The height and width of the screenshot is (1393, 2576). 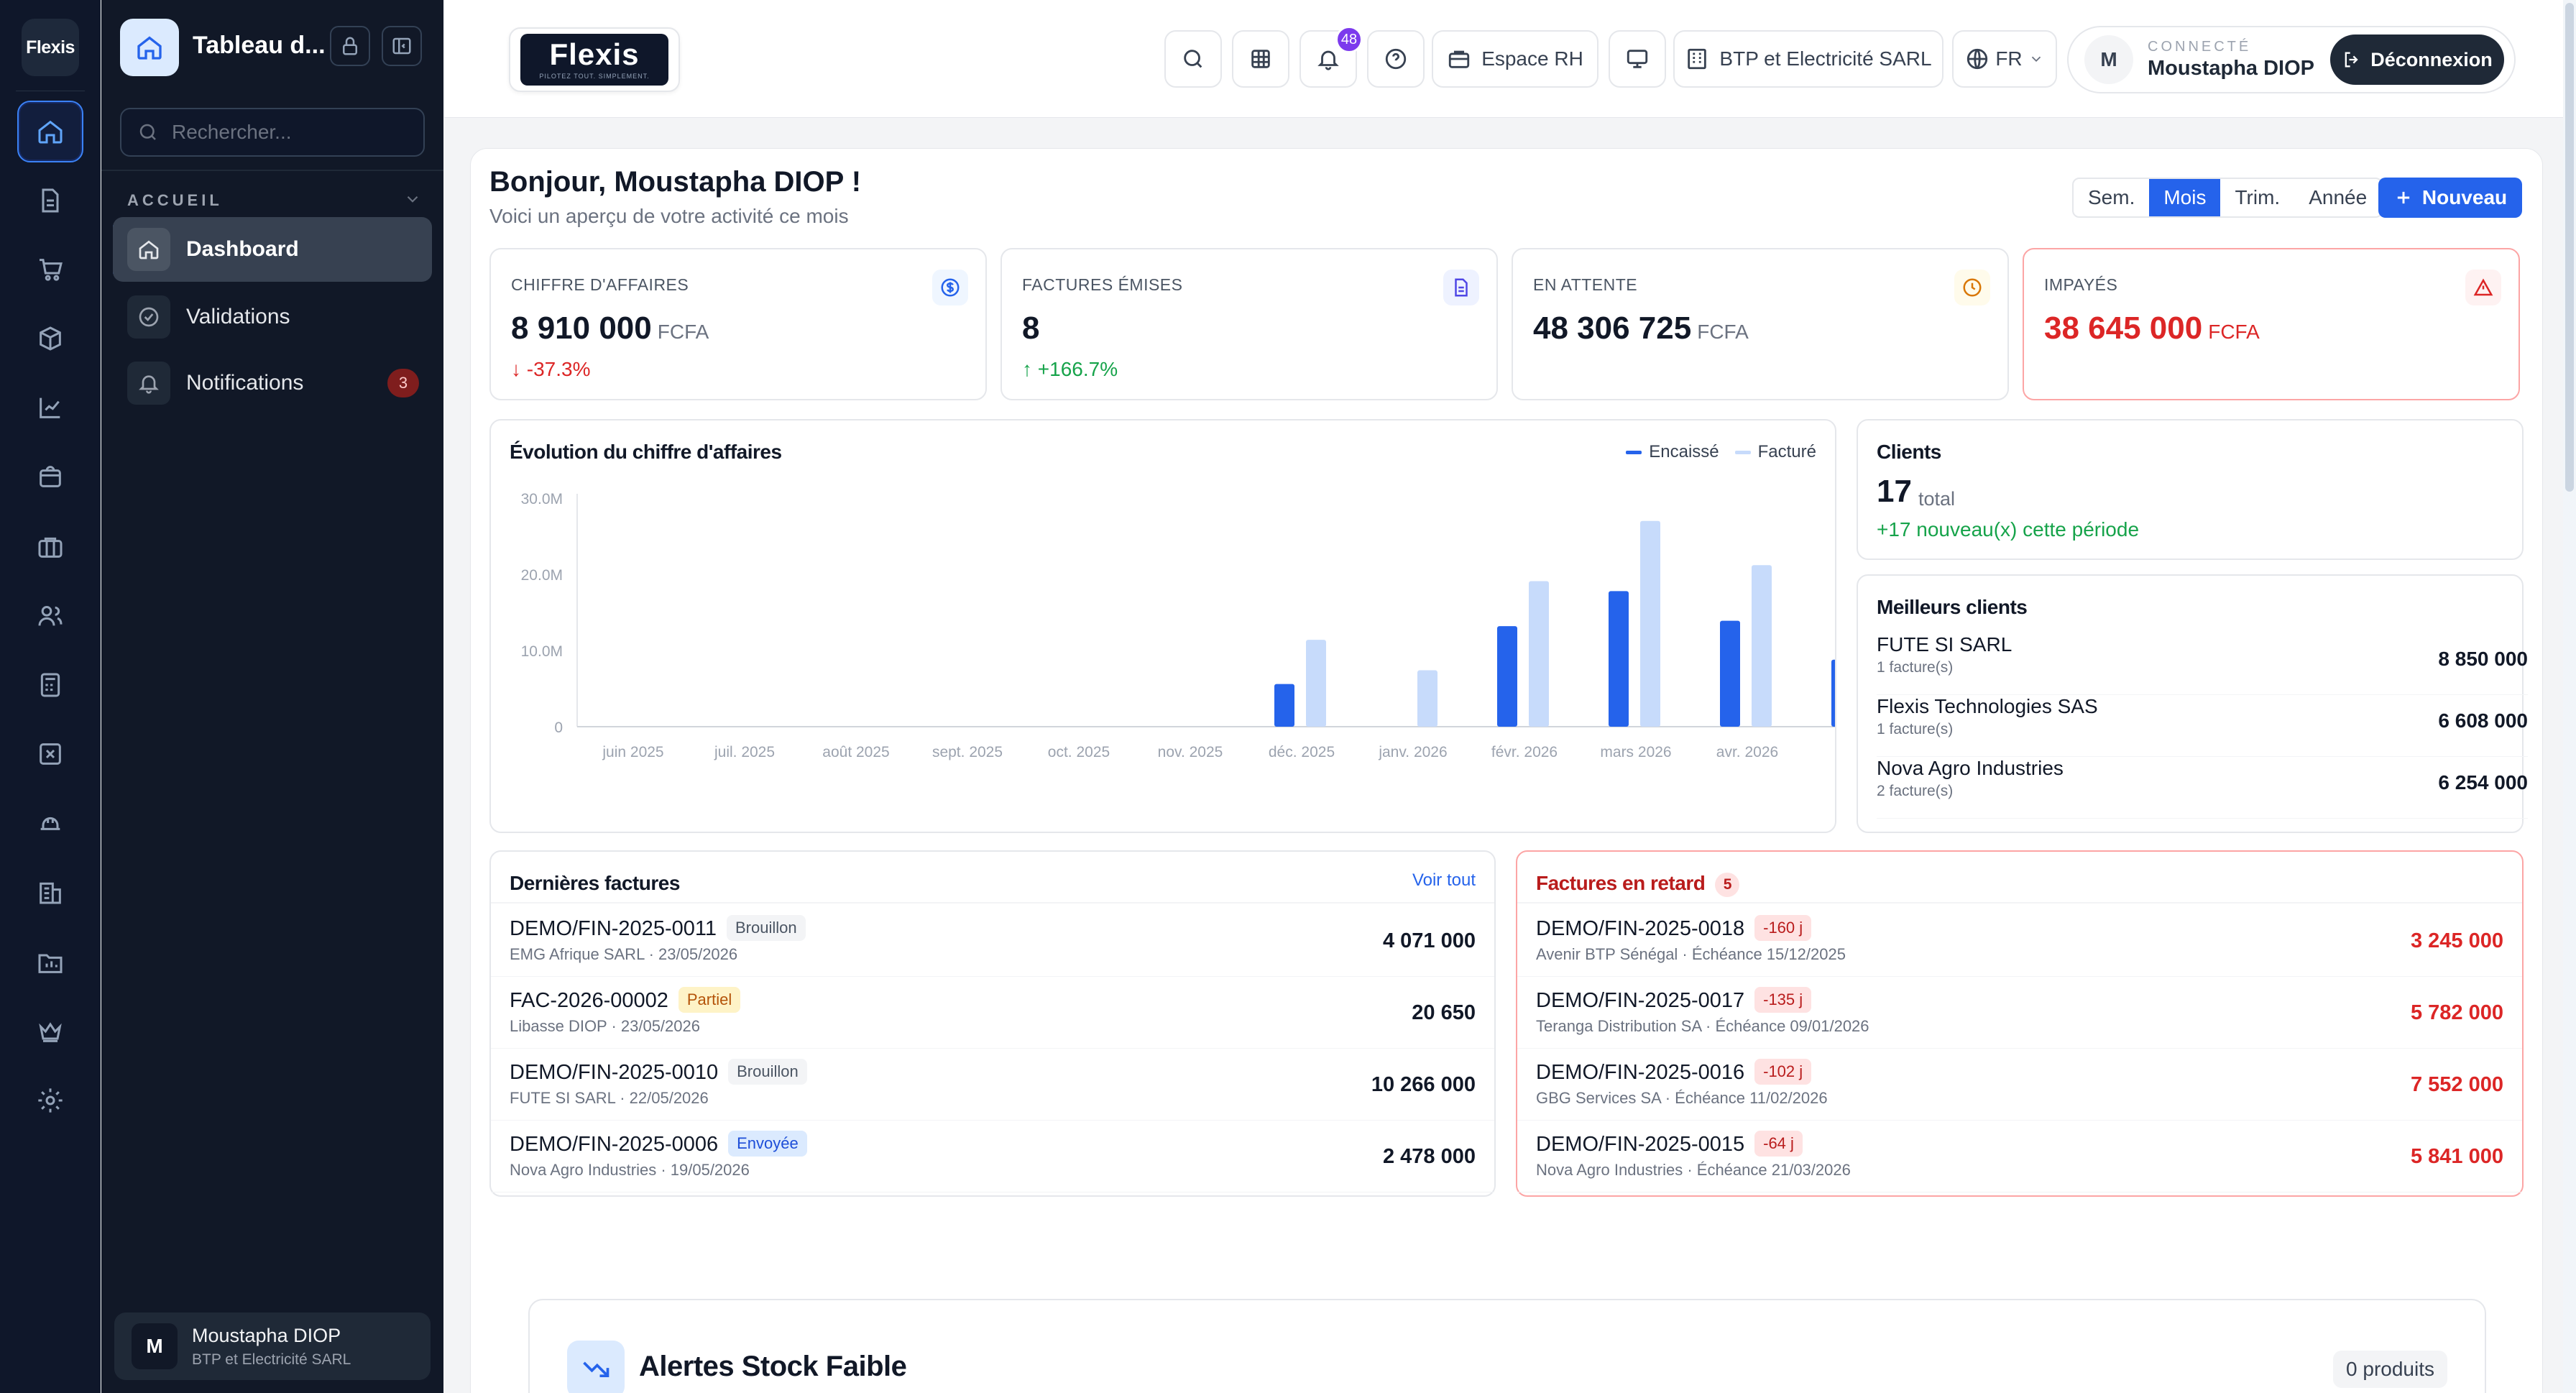 I want to click on rail-cart-button, so click(x=50, y=269).